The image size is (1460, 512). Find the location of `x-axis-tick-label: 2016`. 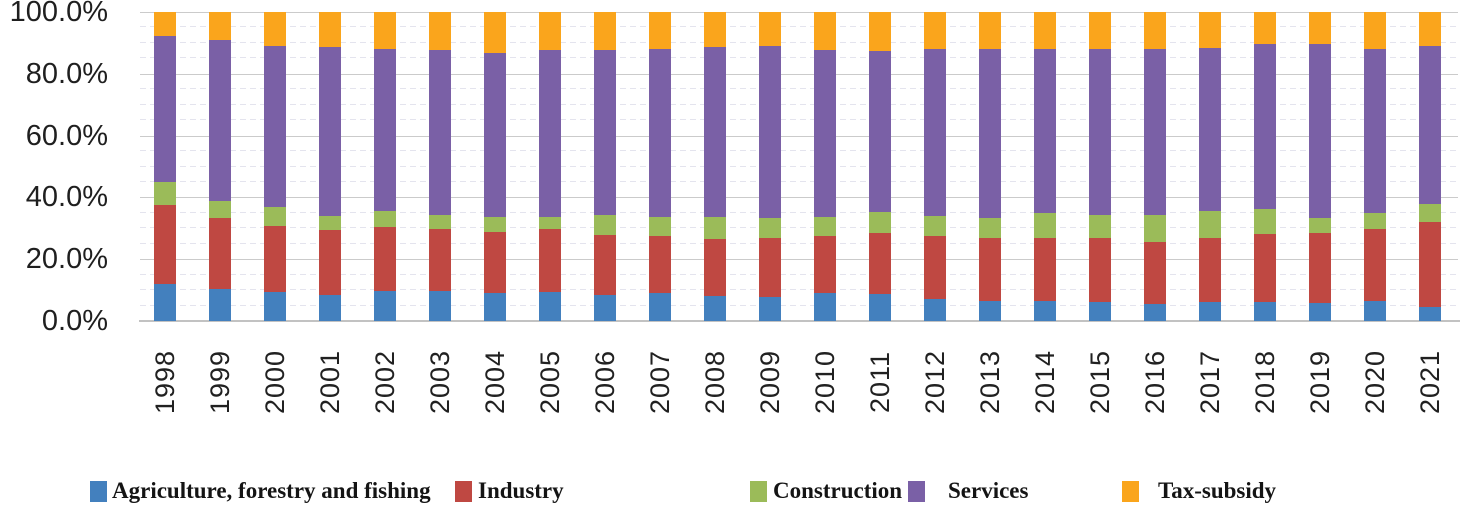

x-axis-tick-label: 2016 is located at coordinates (1154, 382).